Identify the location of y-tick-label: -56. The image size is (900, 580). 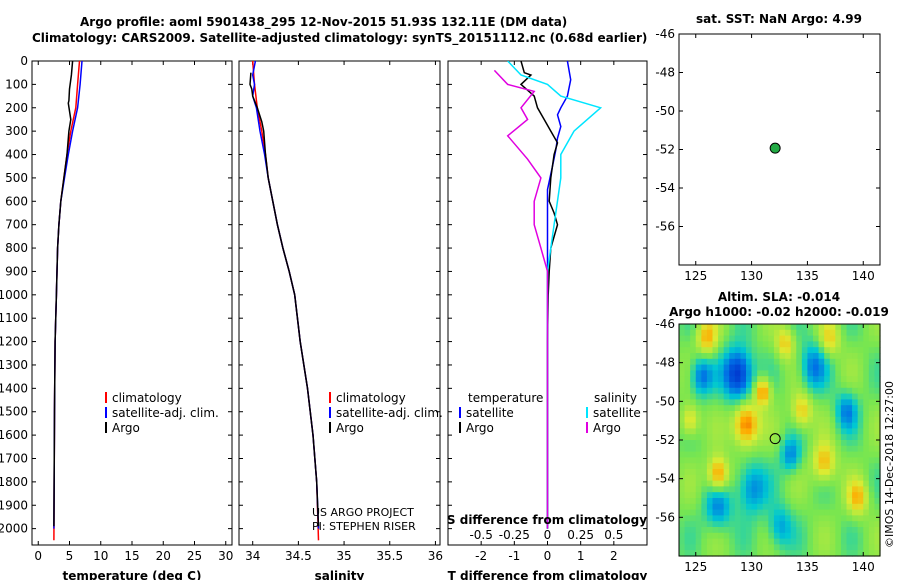
(665, 517).